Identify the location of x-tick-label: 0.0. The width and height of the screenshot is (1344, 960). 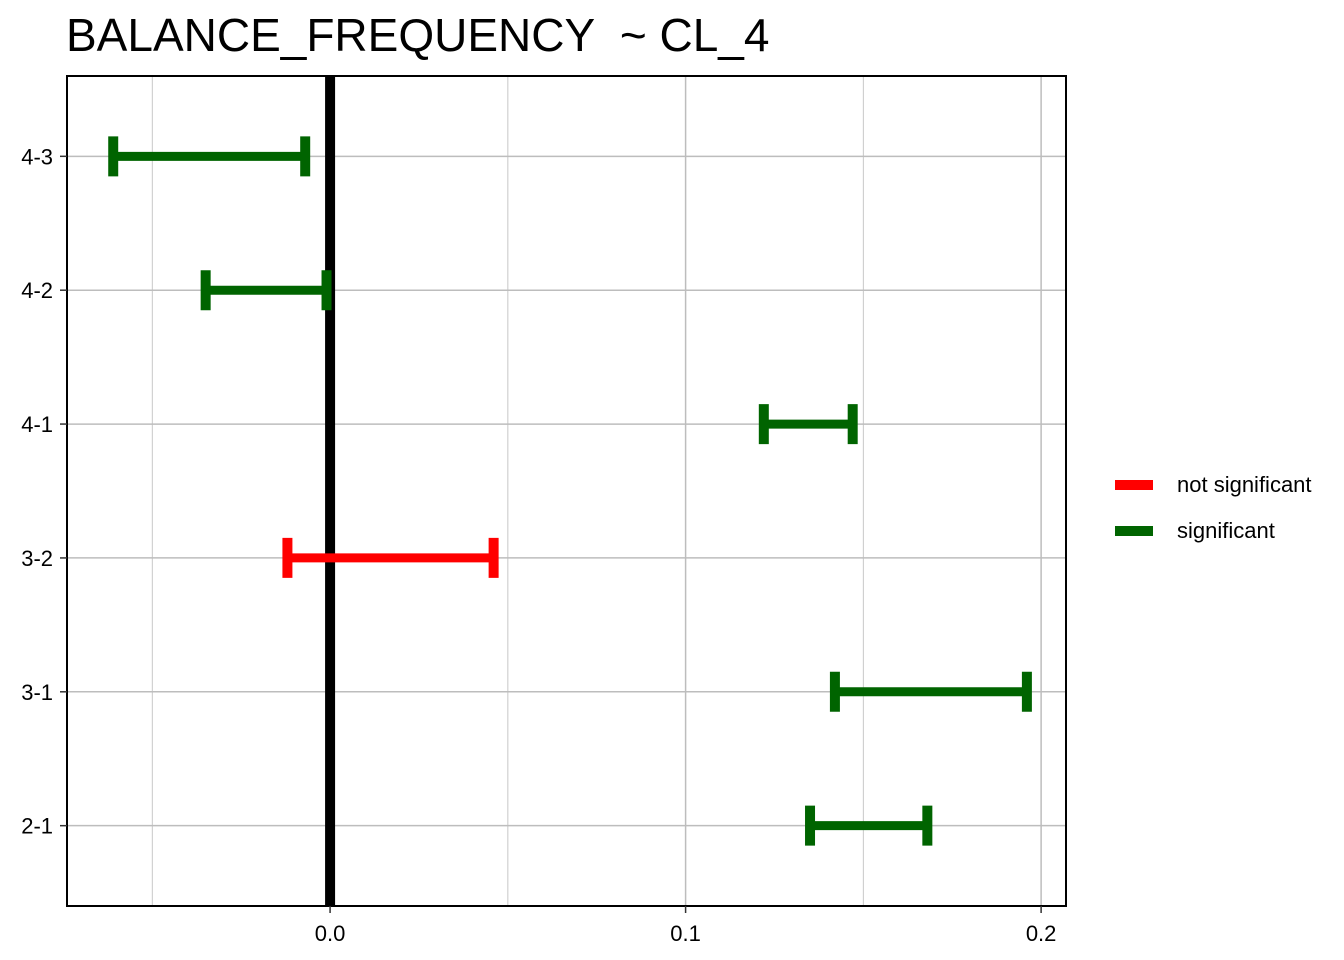
(330, 933).